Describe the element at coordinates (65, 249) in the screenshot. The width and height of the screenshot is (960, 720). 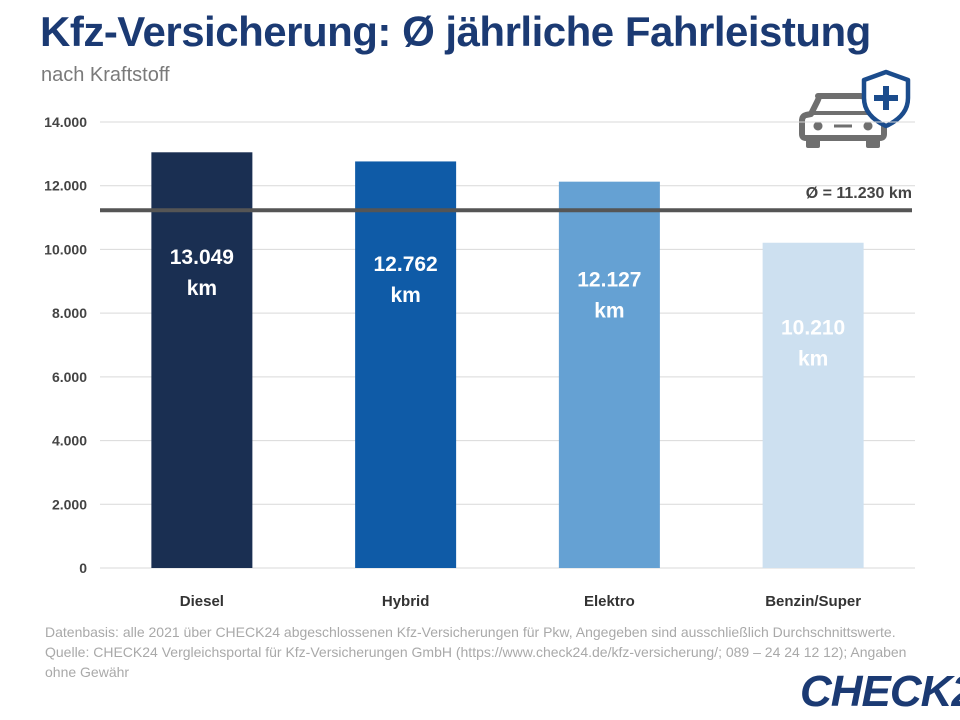
I see `y-tick-label: 10.000` at that location.